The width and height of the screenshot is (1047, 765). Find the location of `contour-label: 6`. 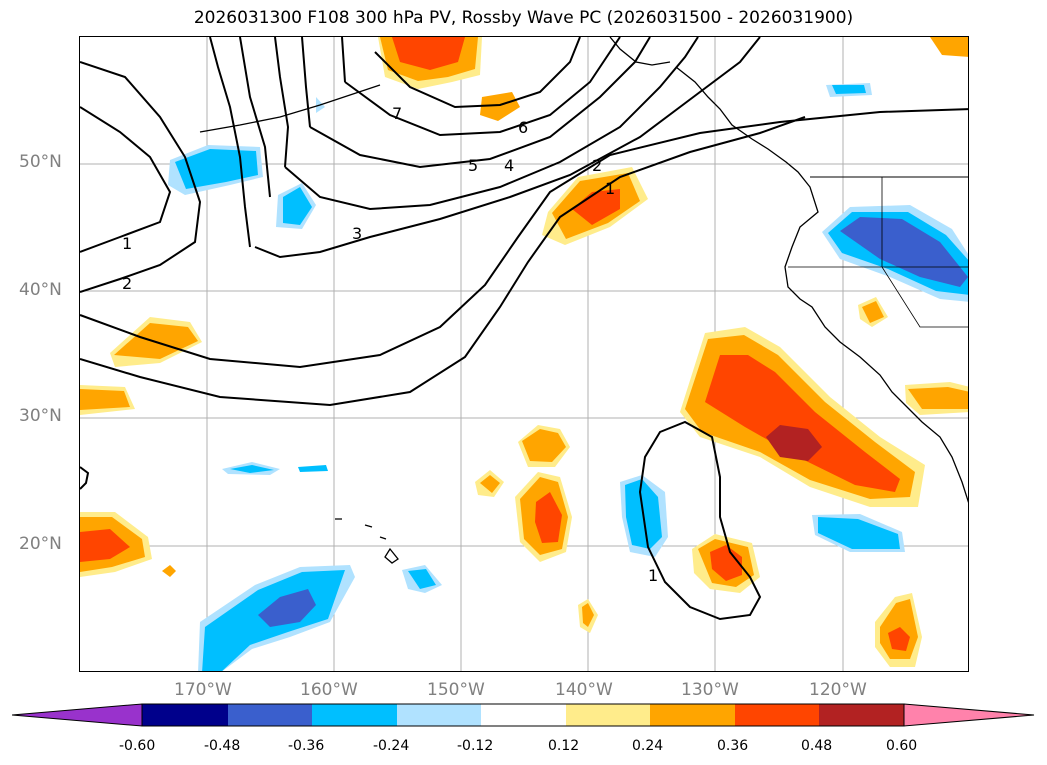

contour-label: 6 is located at coordinates (523, 127).